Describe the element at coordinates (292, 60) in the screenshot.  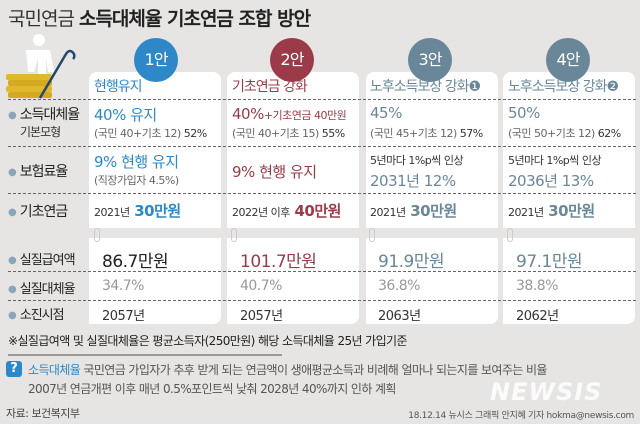
I see `plan2-badge: 2안` at that location.